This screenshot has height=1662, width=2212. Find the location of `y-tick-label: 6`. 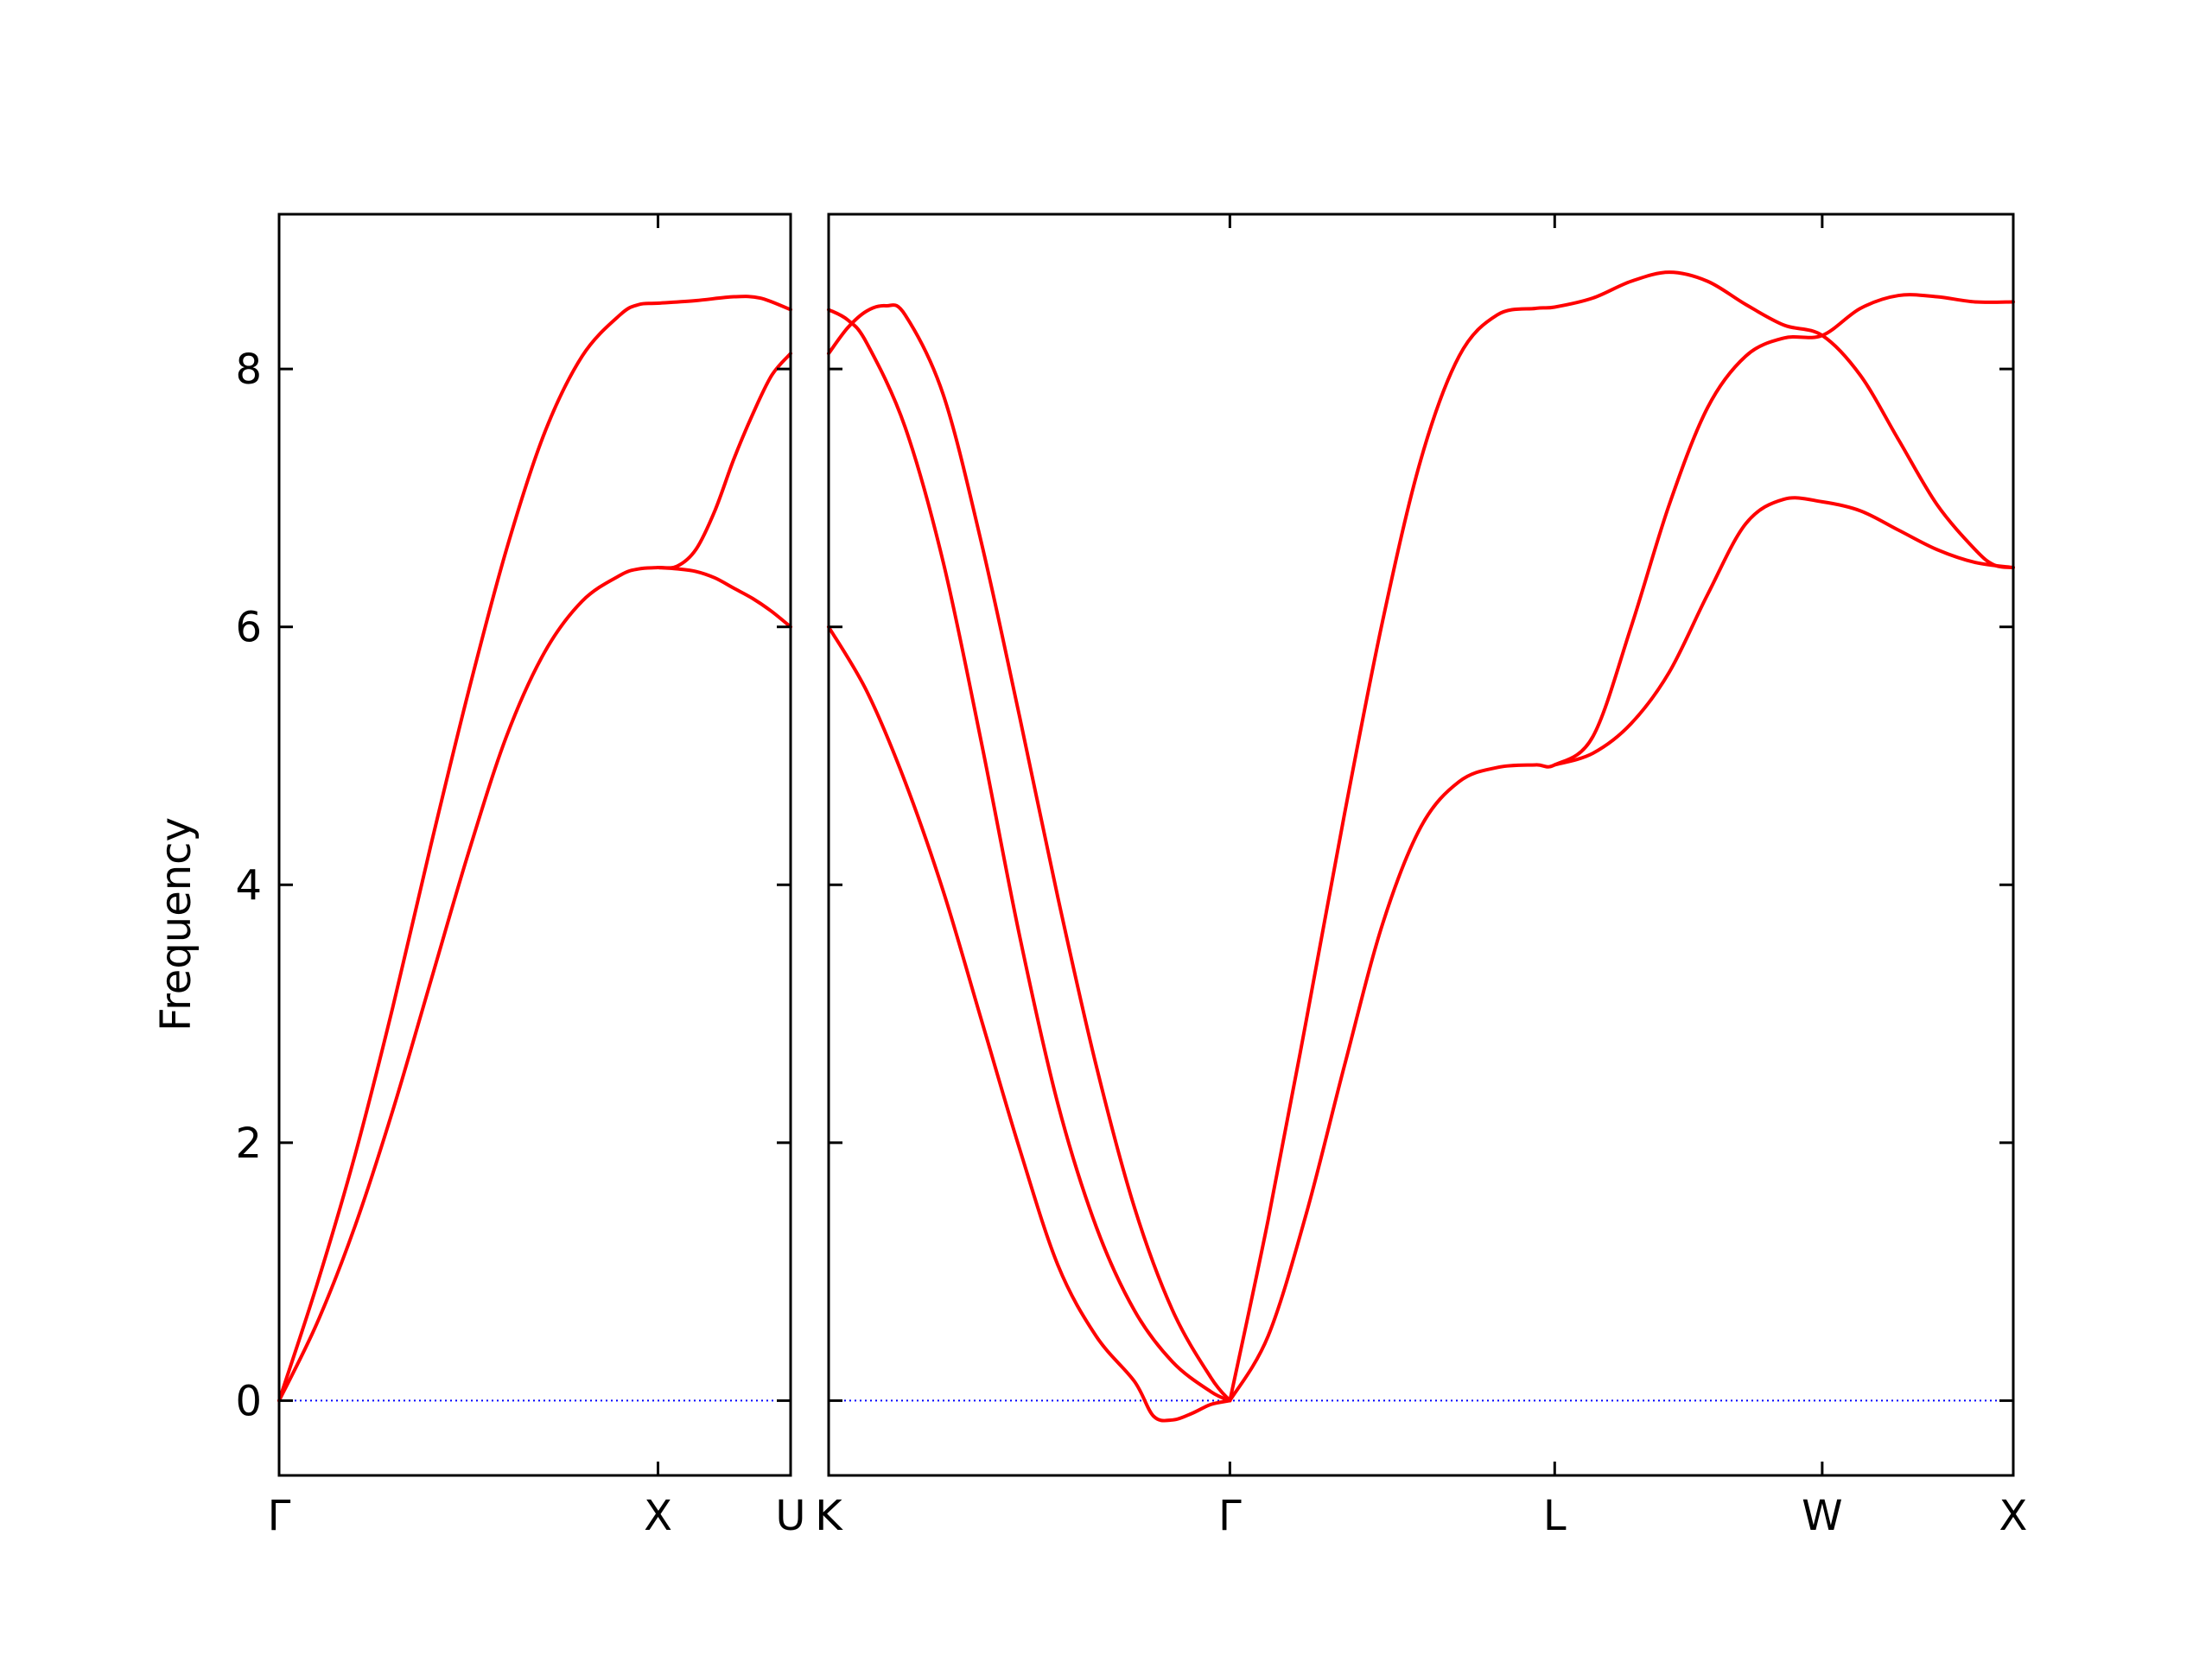

y-tick-label: 6 is located at coordinates (248, 628).